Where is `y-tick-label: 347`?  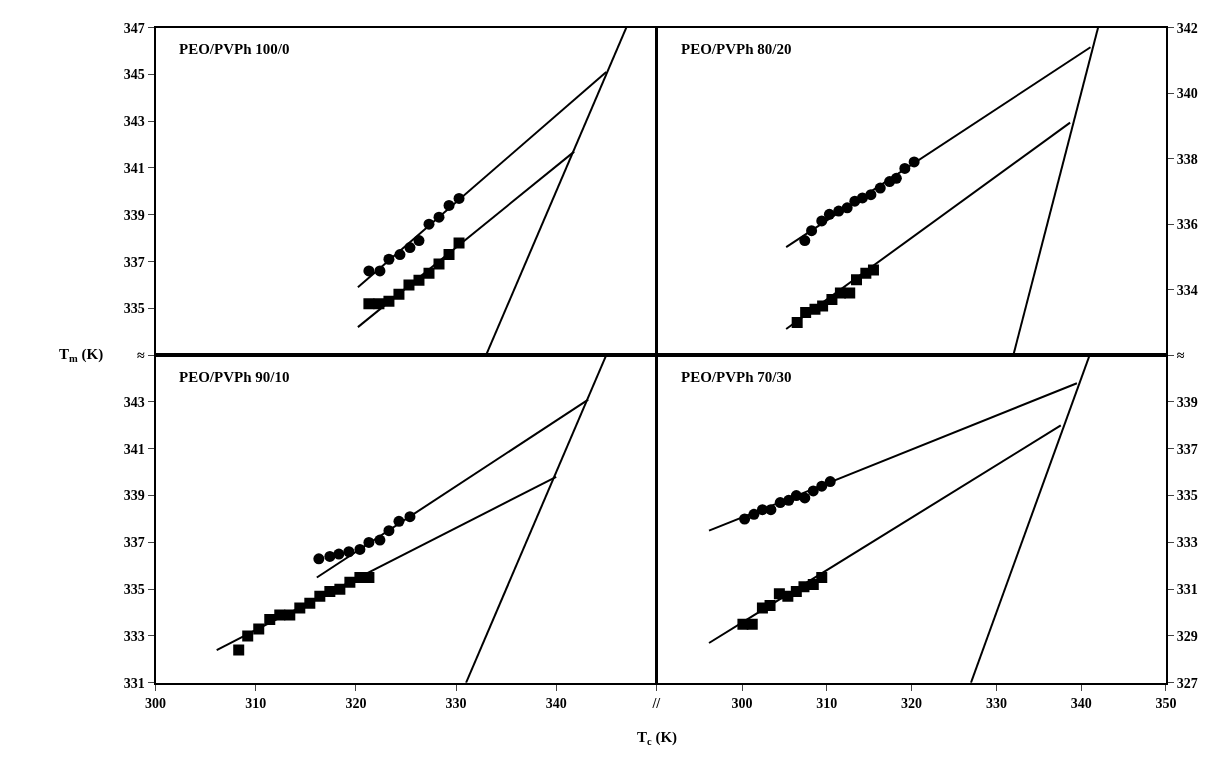
y-tick-label: 347 is located at coordinates (134, 28).